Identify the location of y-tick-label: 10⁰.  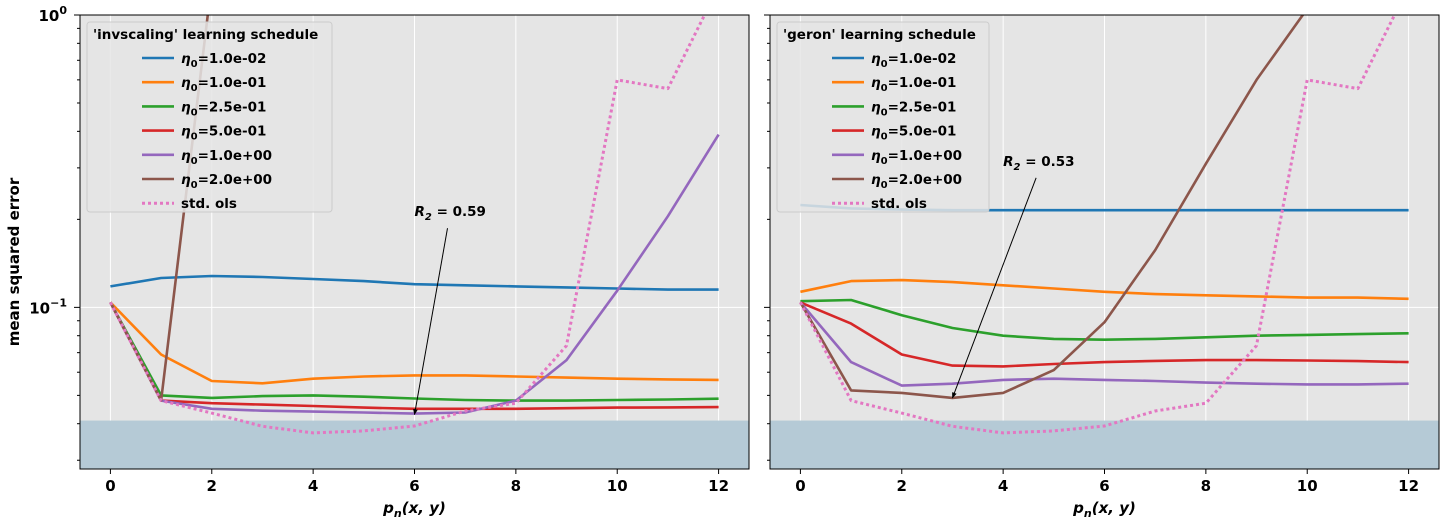
(52, 14).